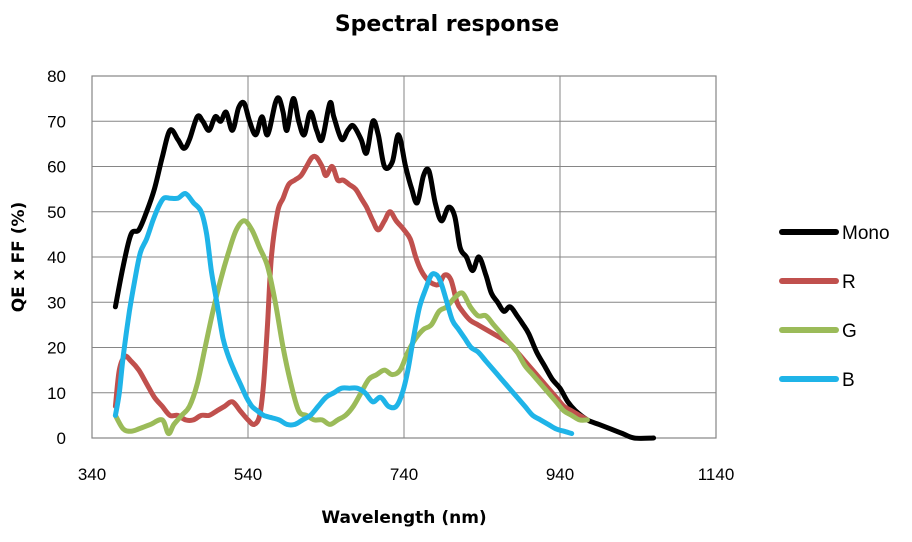 This screenshot has width=912, height=542. What do you see at coordinates (19, 257) in the screenshot?
I see `y-axis-label: QE x FF (%)` at bounding box center [19, 257].